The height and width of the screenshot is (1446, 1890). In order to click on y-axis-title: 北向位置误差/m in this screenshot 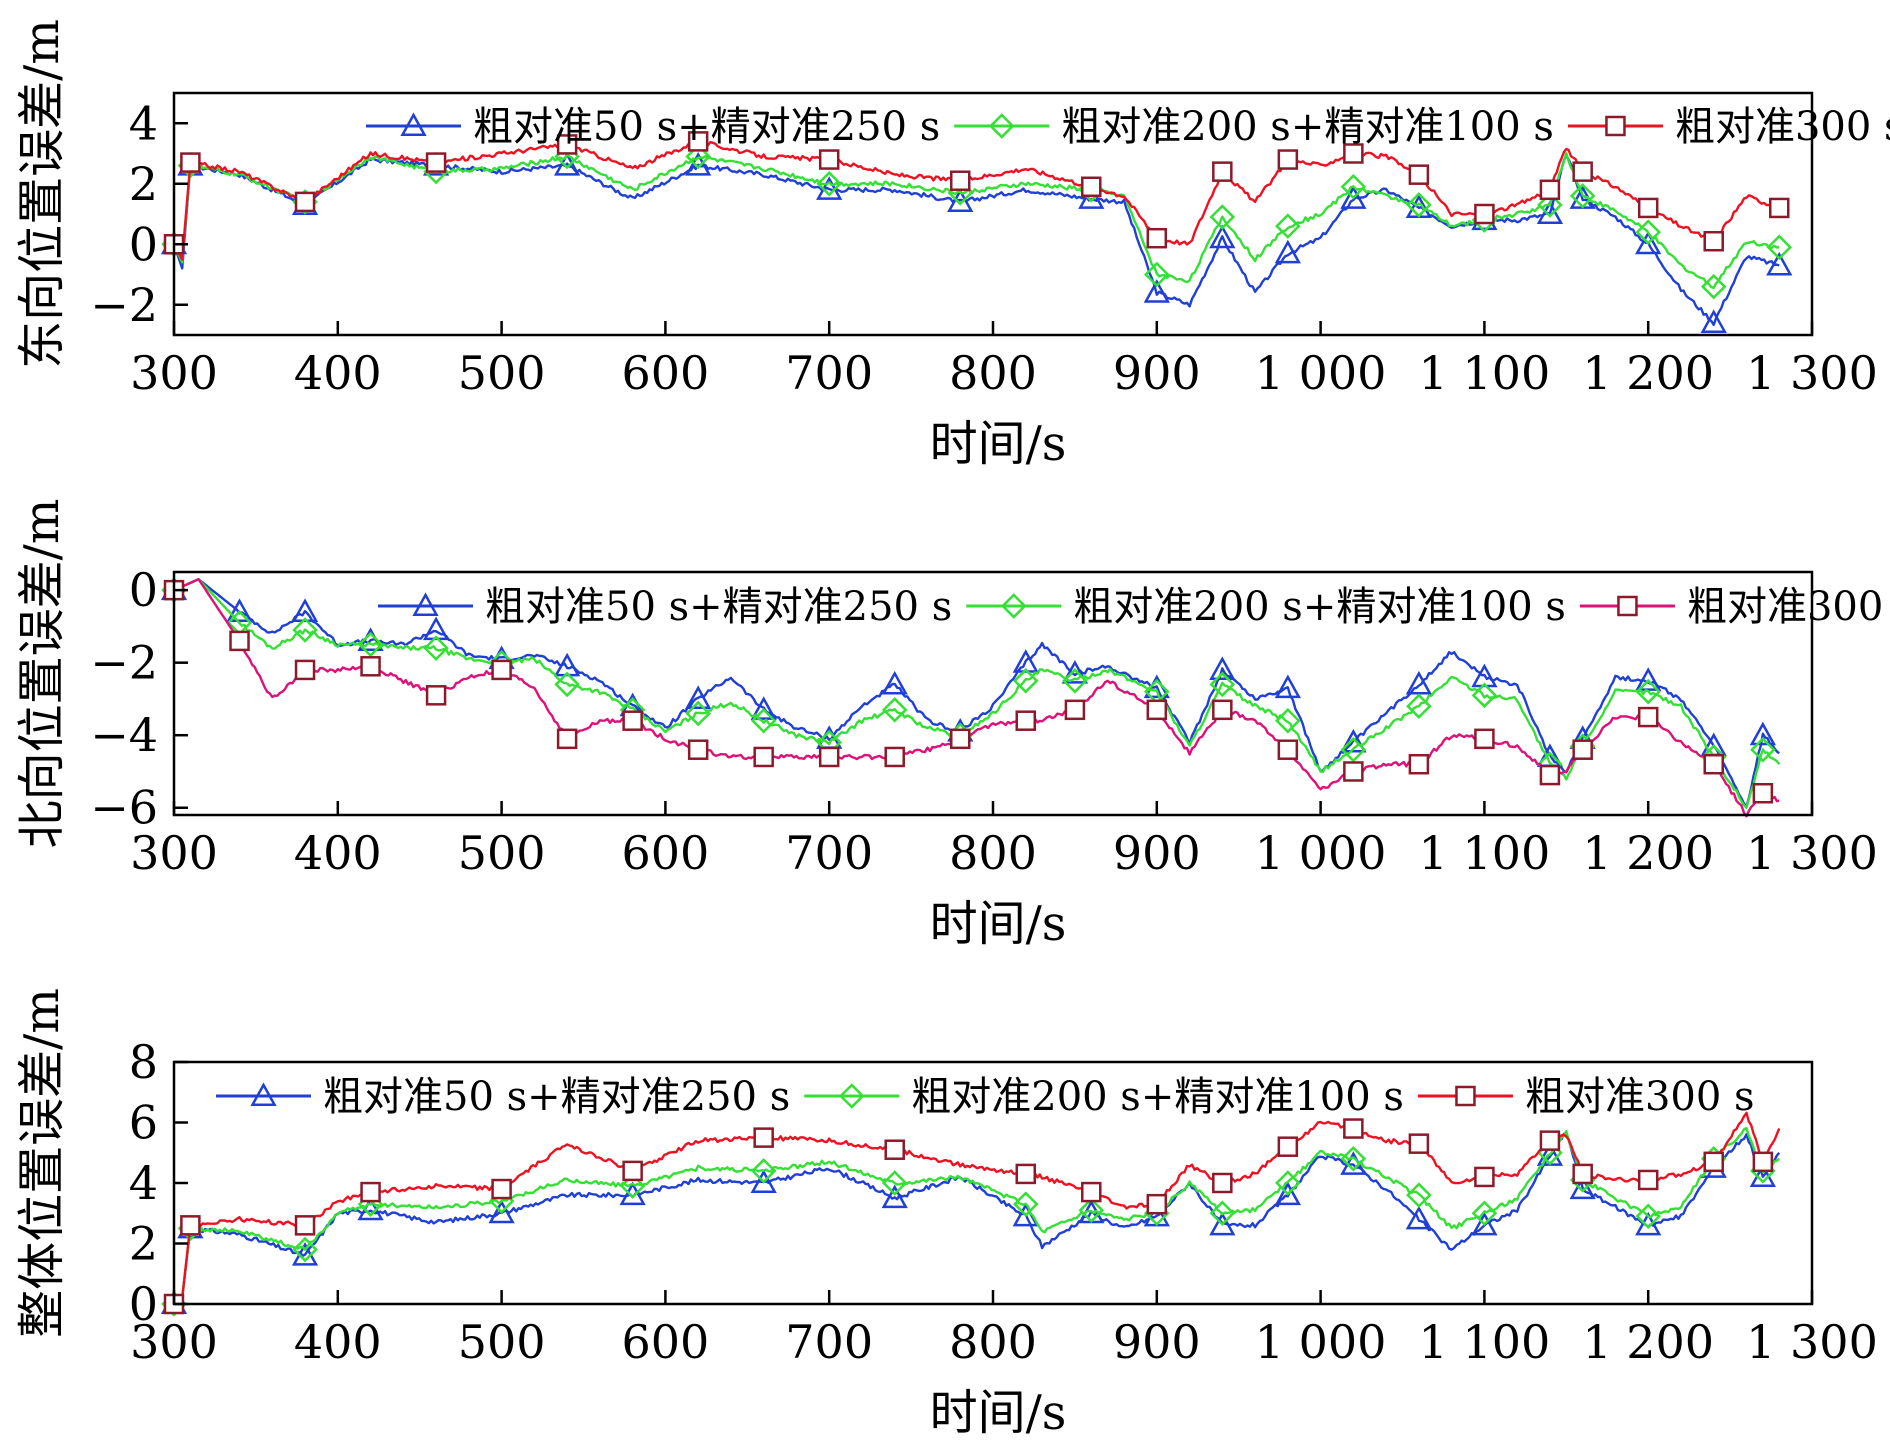, I will do `click(42, 674)`.